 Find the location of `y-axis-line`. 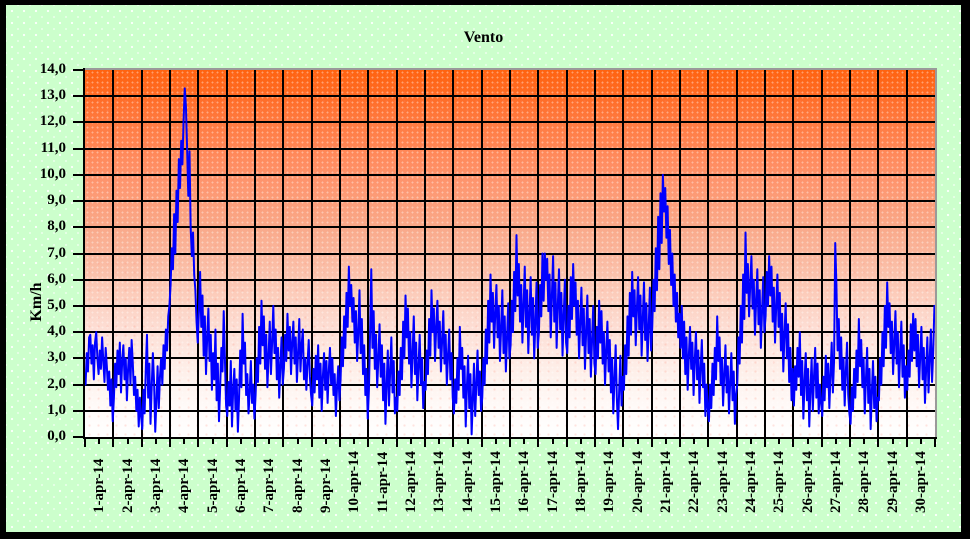

y-axis-line is located at coordinates (84, 253).